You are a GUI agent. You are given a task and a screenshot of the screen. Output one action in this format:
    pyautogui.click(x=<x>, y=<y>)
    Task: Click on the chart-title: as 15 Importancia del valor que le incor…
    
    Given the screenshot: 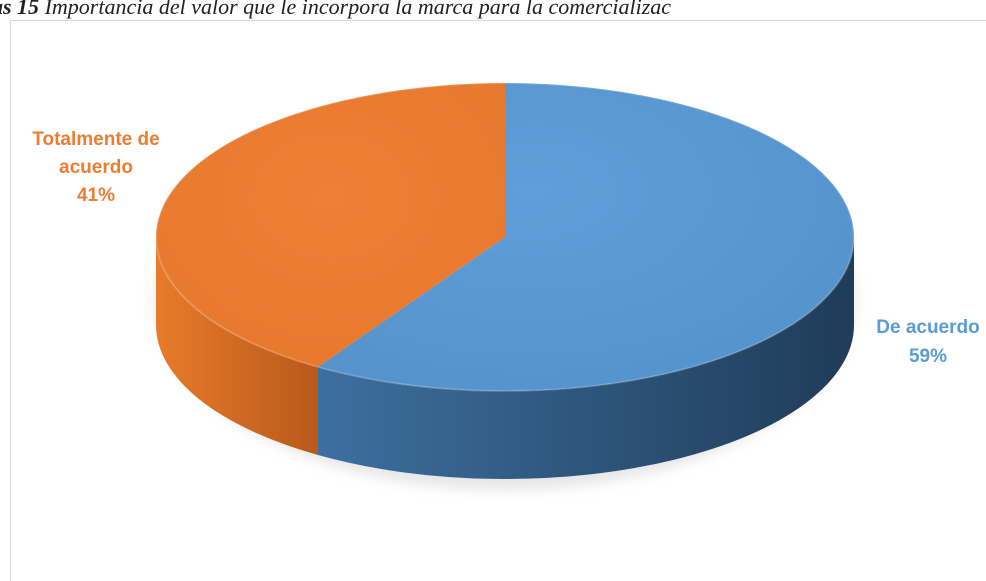 What is the action you would take?
    pyautogui.click(x=335, y=10)
    